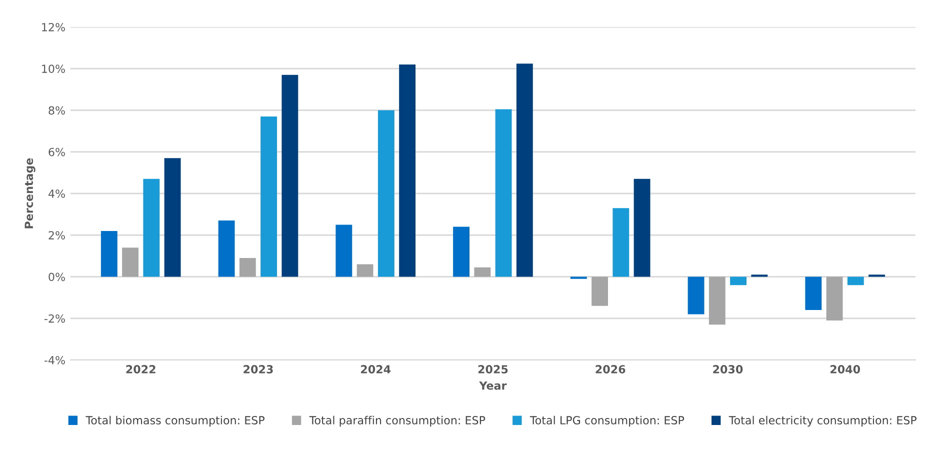 This screenshot has width=939, height=450. What do you see at coordinates (56, 277) in the screenshot?
I see `y-tick-label: 0%` at bounding box center [56, 277].